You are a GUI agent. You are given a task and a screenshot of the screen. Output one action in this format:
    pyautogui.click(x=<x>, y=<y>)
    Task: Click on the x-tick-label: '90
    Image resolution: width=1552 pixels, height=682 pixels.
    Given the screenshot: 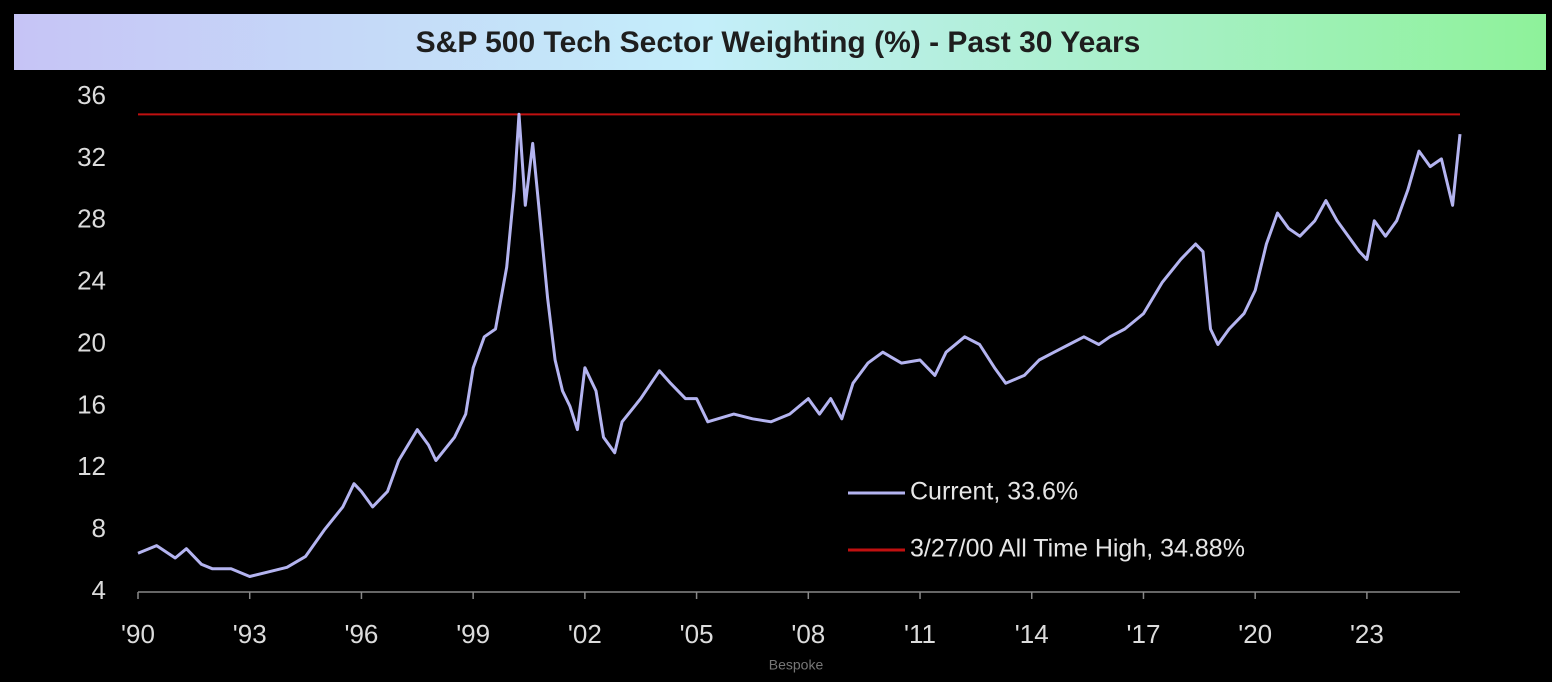 What is the action you would take?
    pyautogui.click(x=138, y=634)
    